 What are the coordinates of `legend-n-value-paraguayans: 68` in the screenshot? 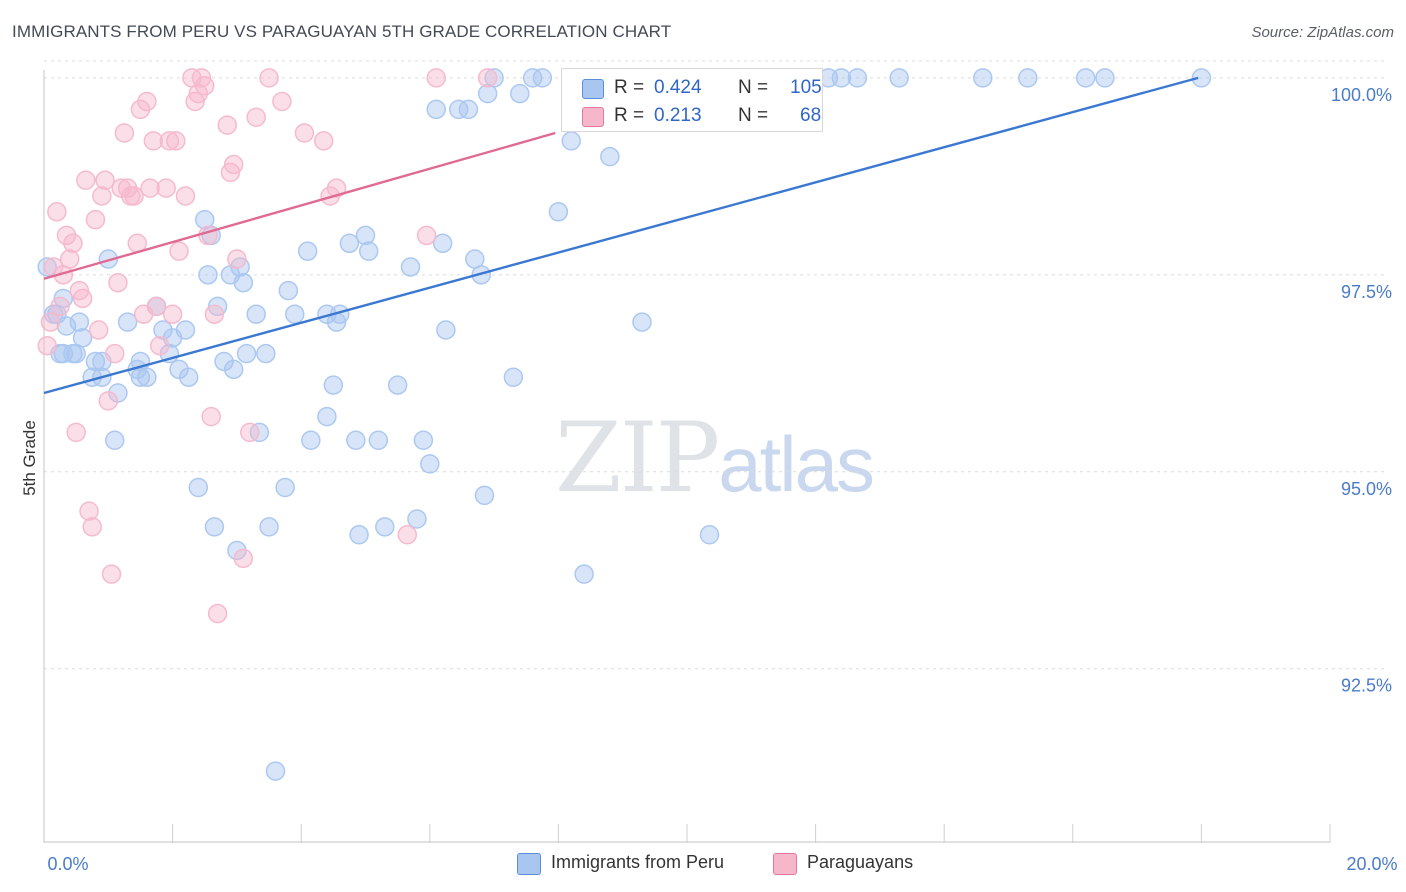 It's located at (811, 115).